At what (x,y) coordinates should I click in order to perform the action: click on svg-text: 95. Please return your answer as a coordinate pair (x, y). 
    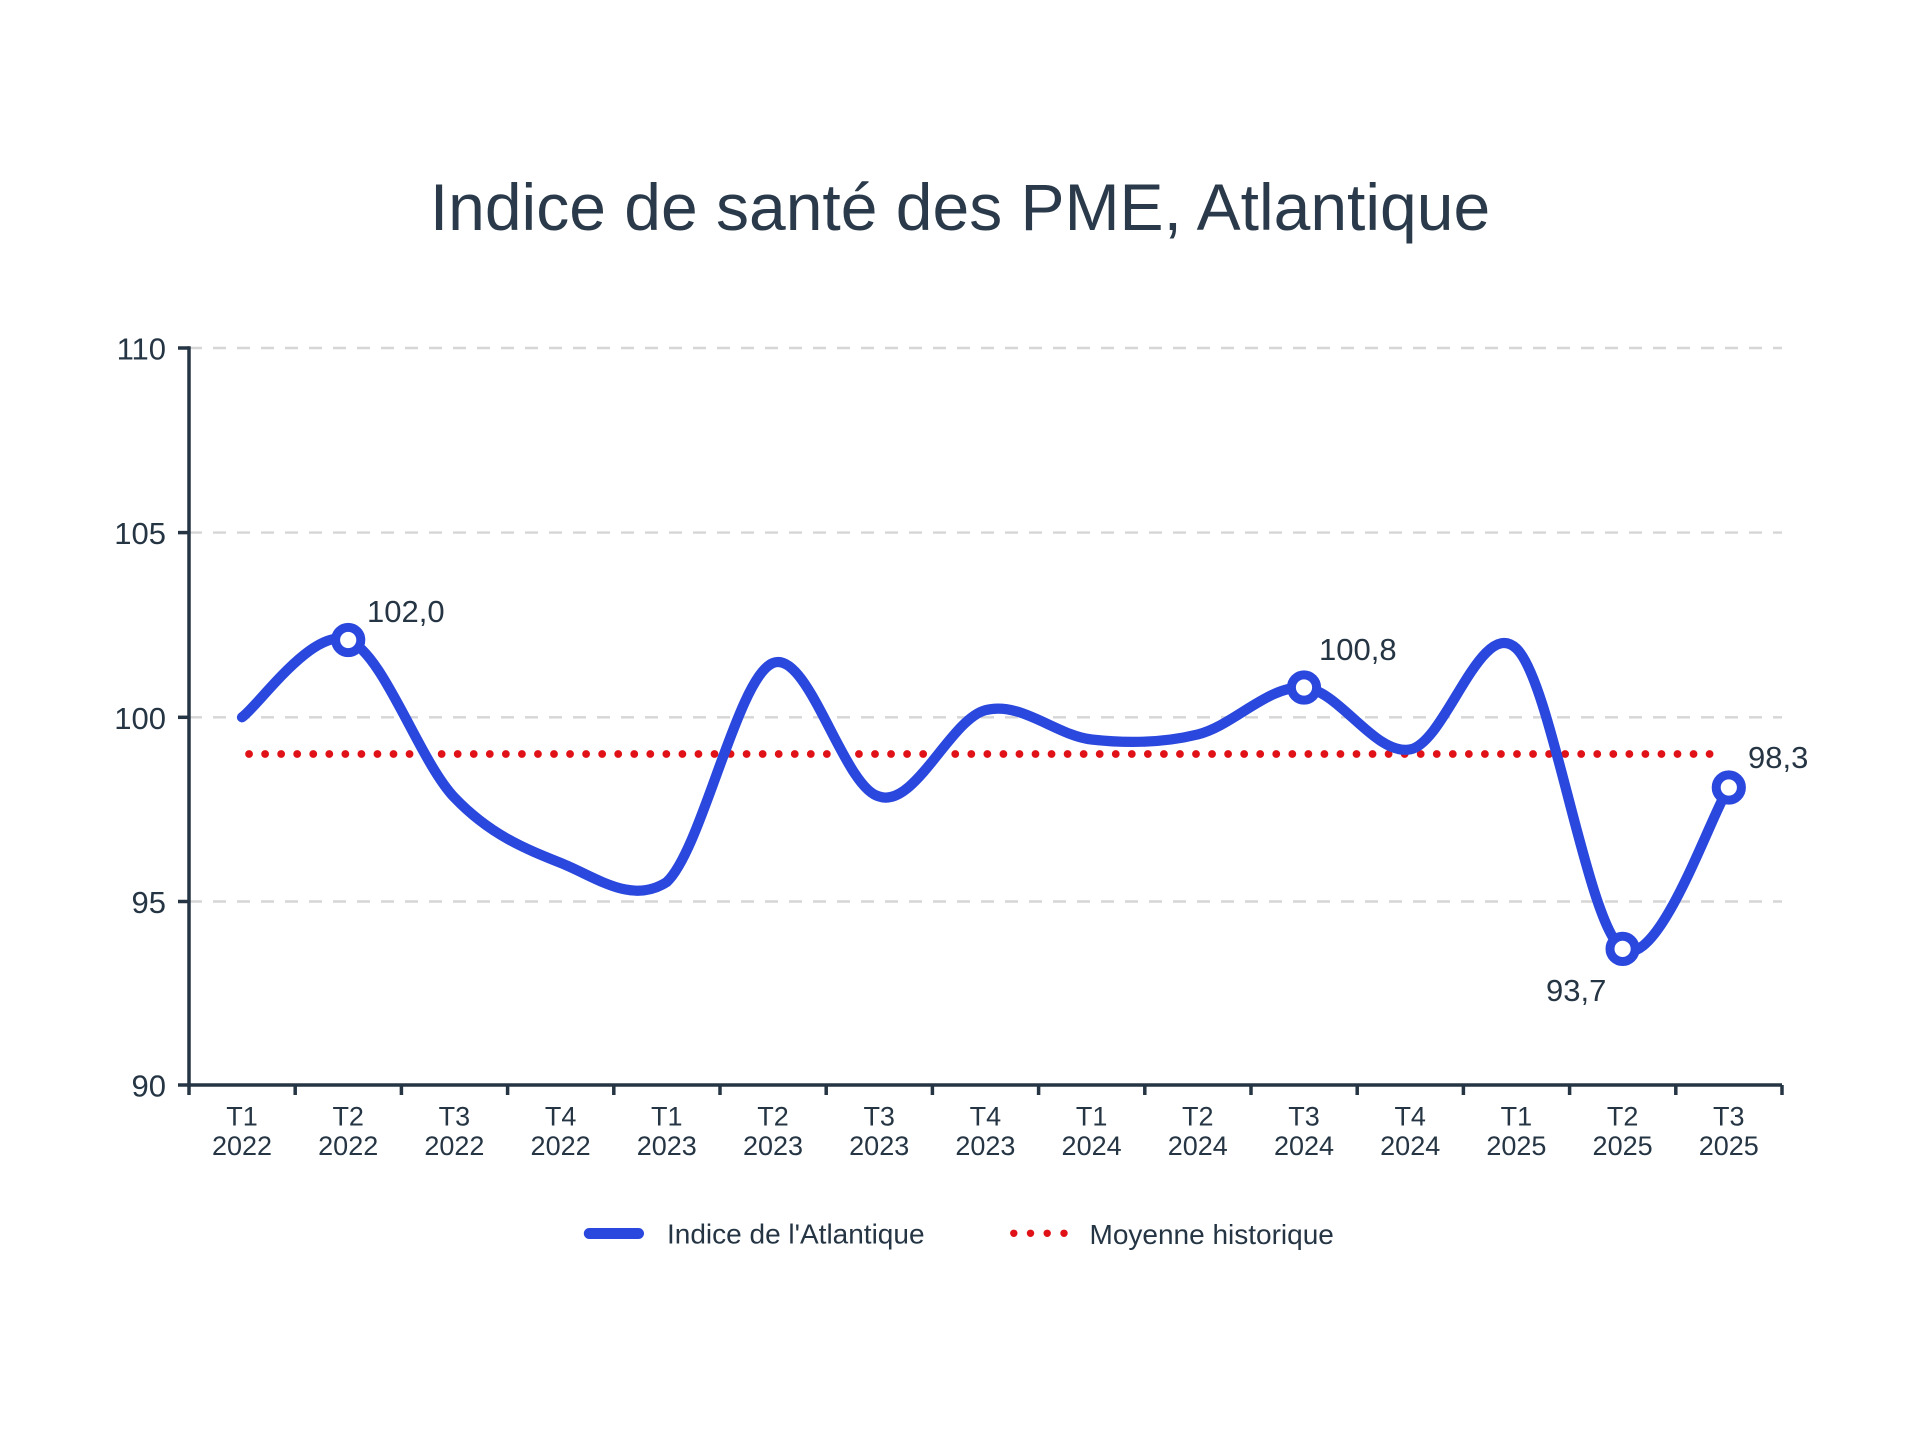
    Looking at the image, I should click on (149, 902).